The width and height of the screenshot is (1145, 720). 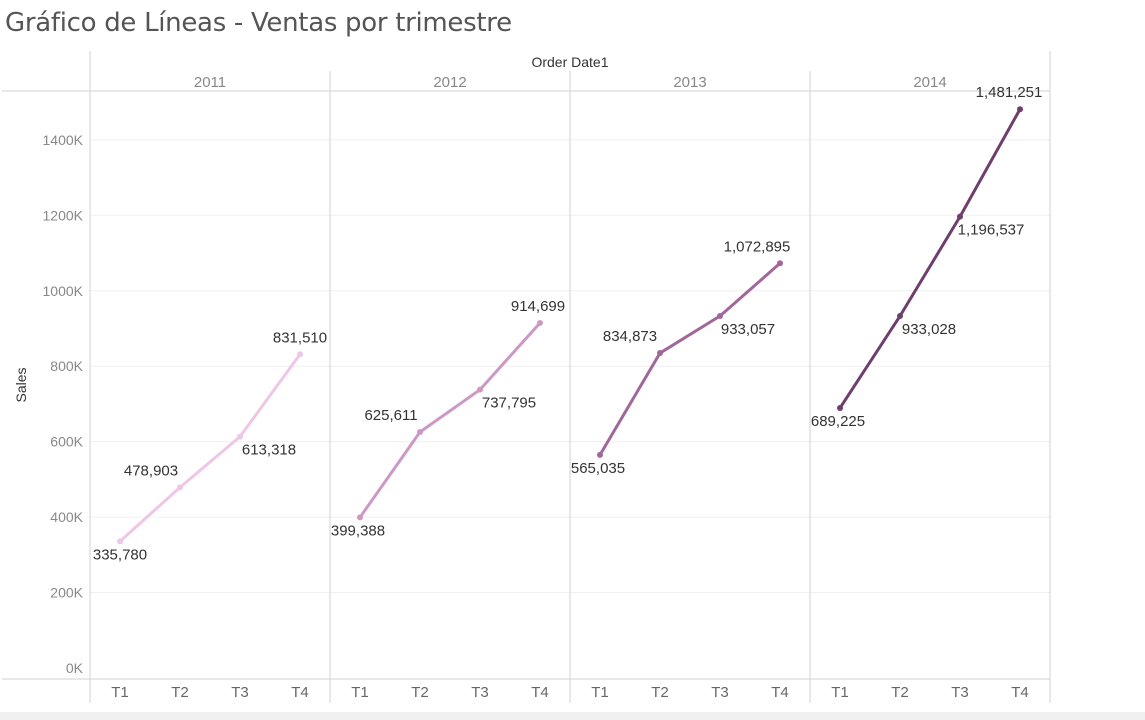 I want to click on data-point-2012-T4, so click(x=540, y=322).